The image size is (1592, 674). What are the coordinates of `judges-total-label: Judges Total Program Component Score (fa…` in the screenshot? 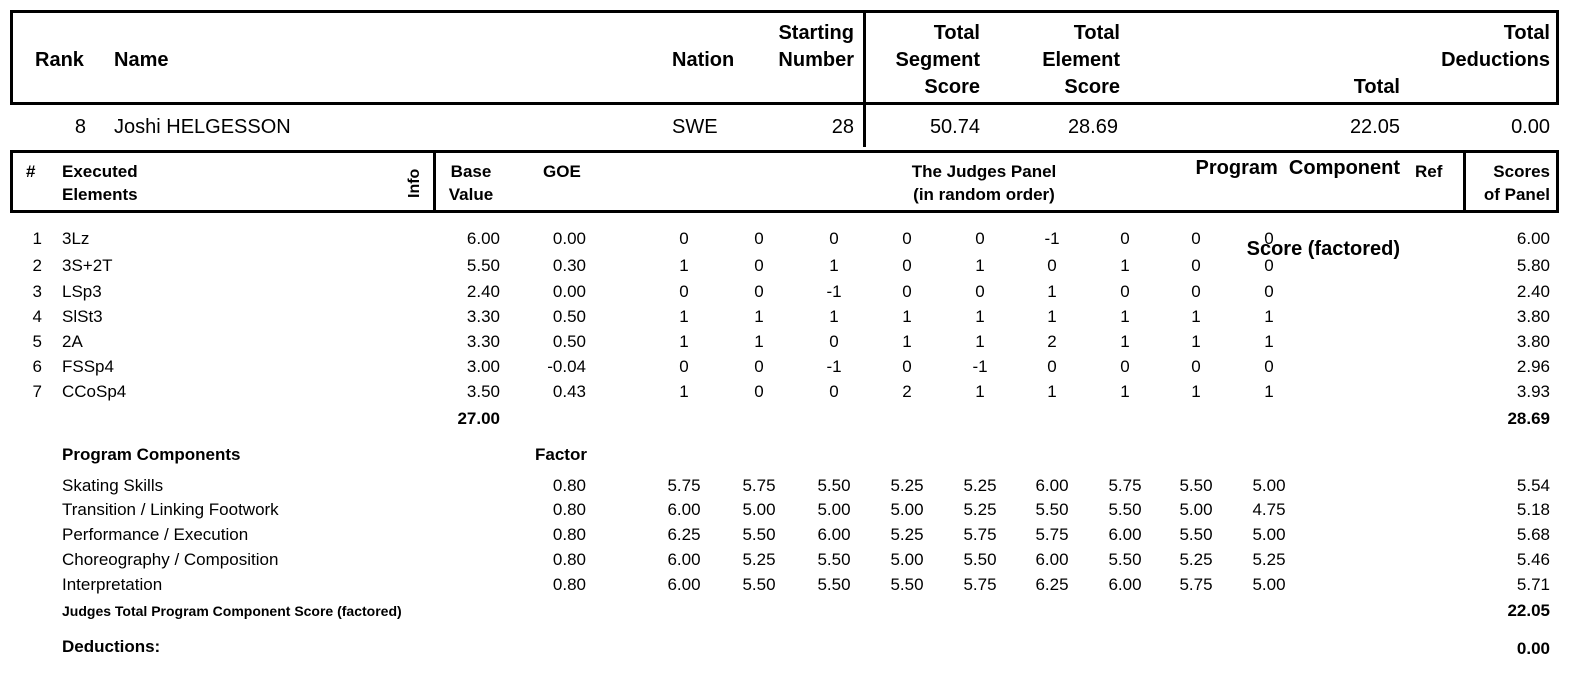 It's located at (232, 611).